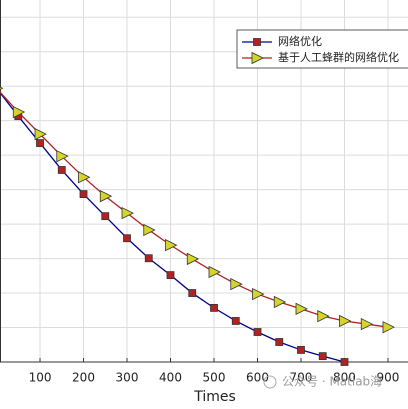 This screenshot has height=409, width=408. Describe the element at coordinates (257, 378) in the screenshot. I see `x-tick-label: 600` at that location.